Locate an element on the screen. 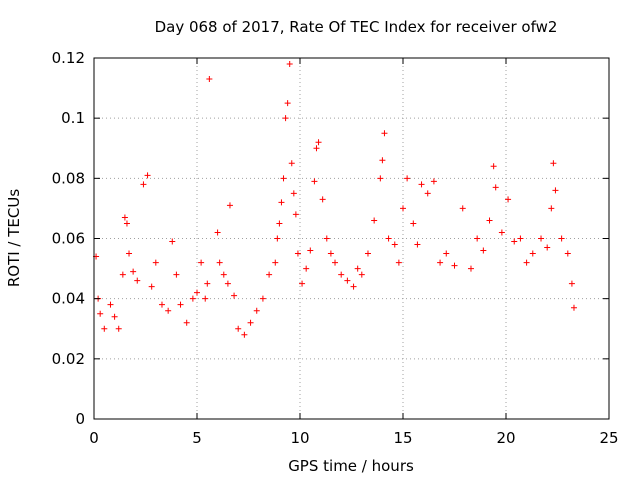 The height and width of the screenshot is (480, 640). x-tick-labels: 0 5 10 15 20 25 is located at coordinates (353, 438).